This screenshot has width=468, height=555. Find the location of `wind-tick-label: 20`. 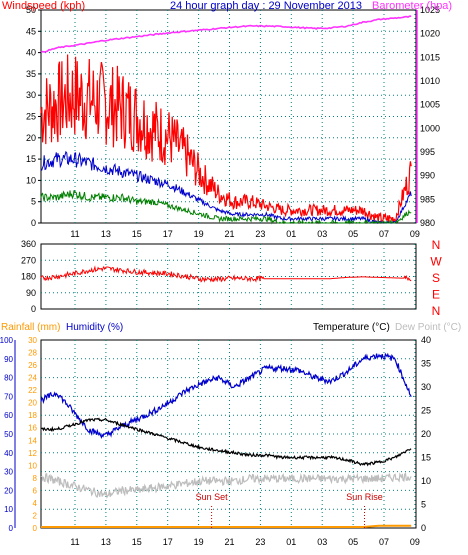

wind-tick-label: 20 is located at coordinates (31, 138).